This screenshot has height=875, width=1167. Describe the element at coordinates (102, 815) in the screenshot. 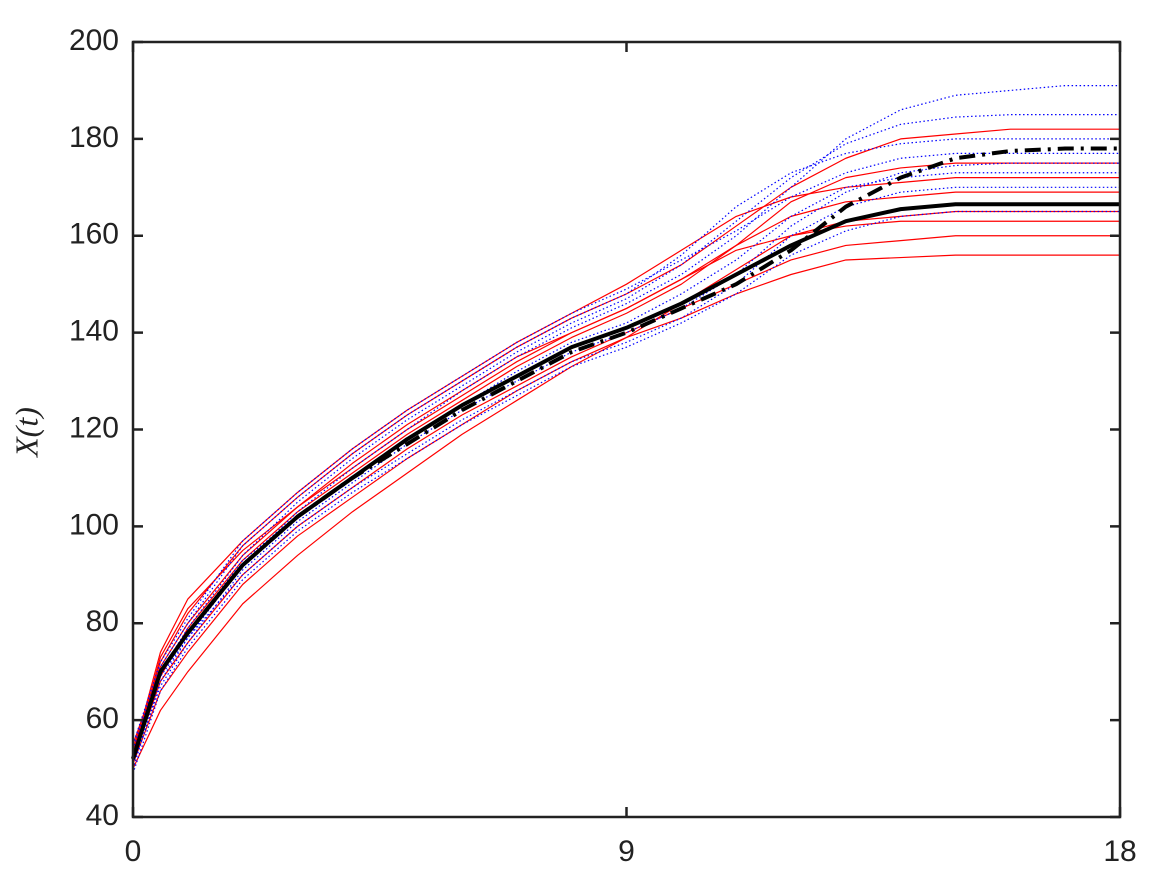

I see `y-tick-label: 40` at that location.